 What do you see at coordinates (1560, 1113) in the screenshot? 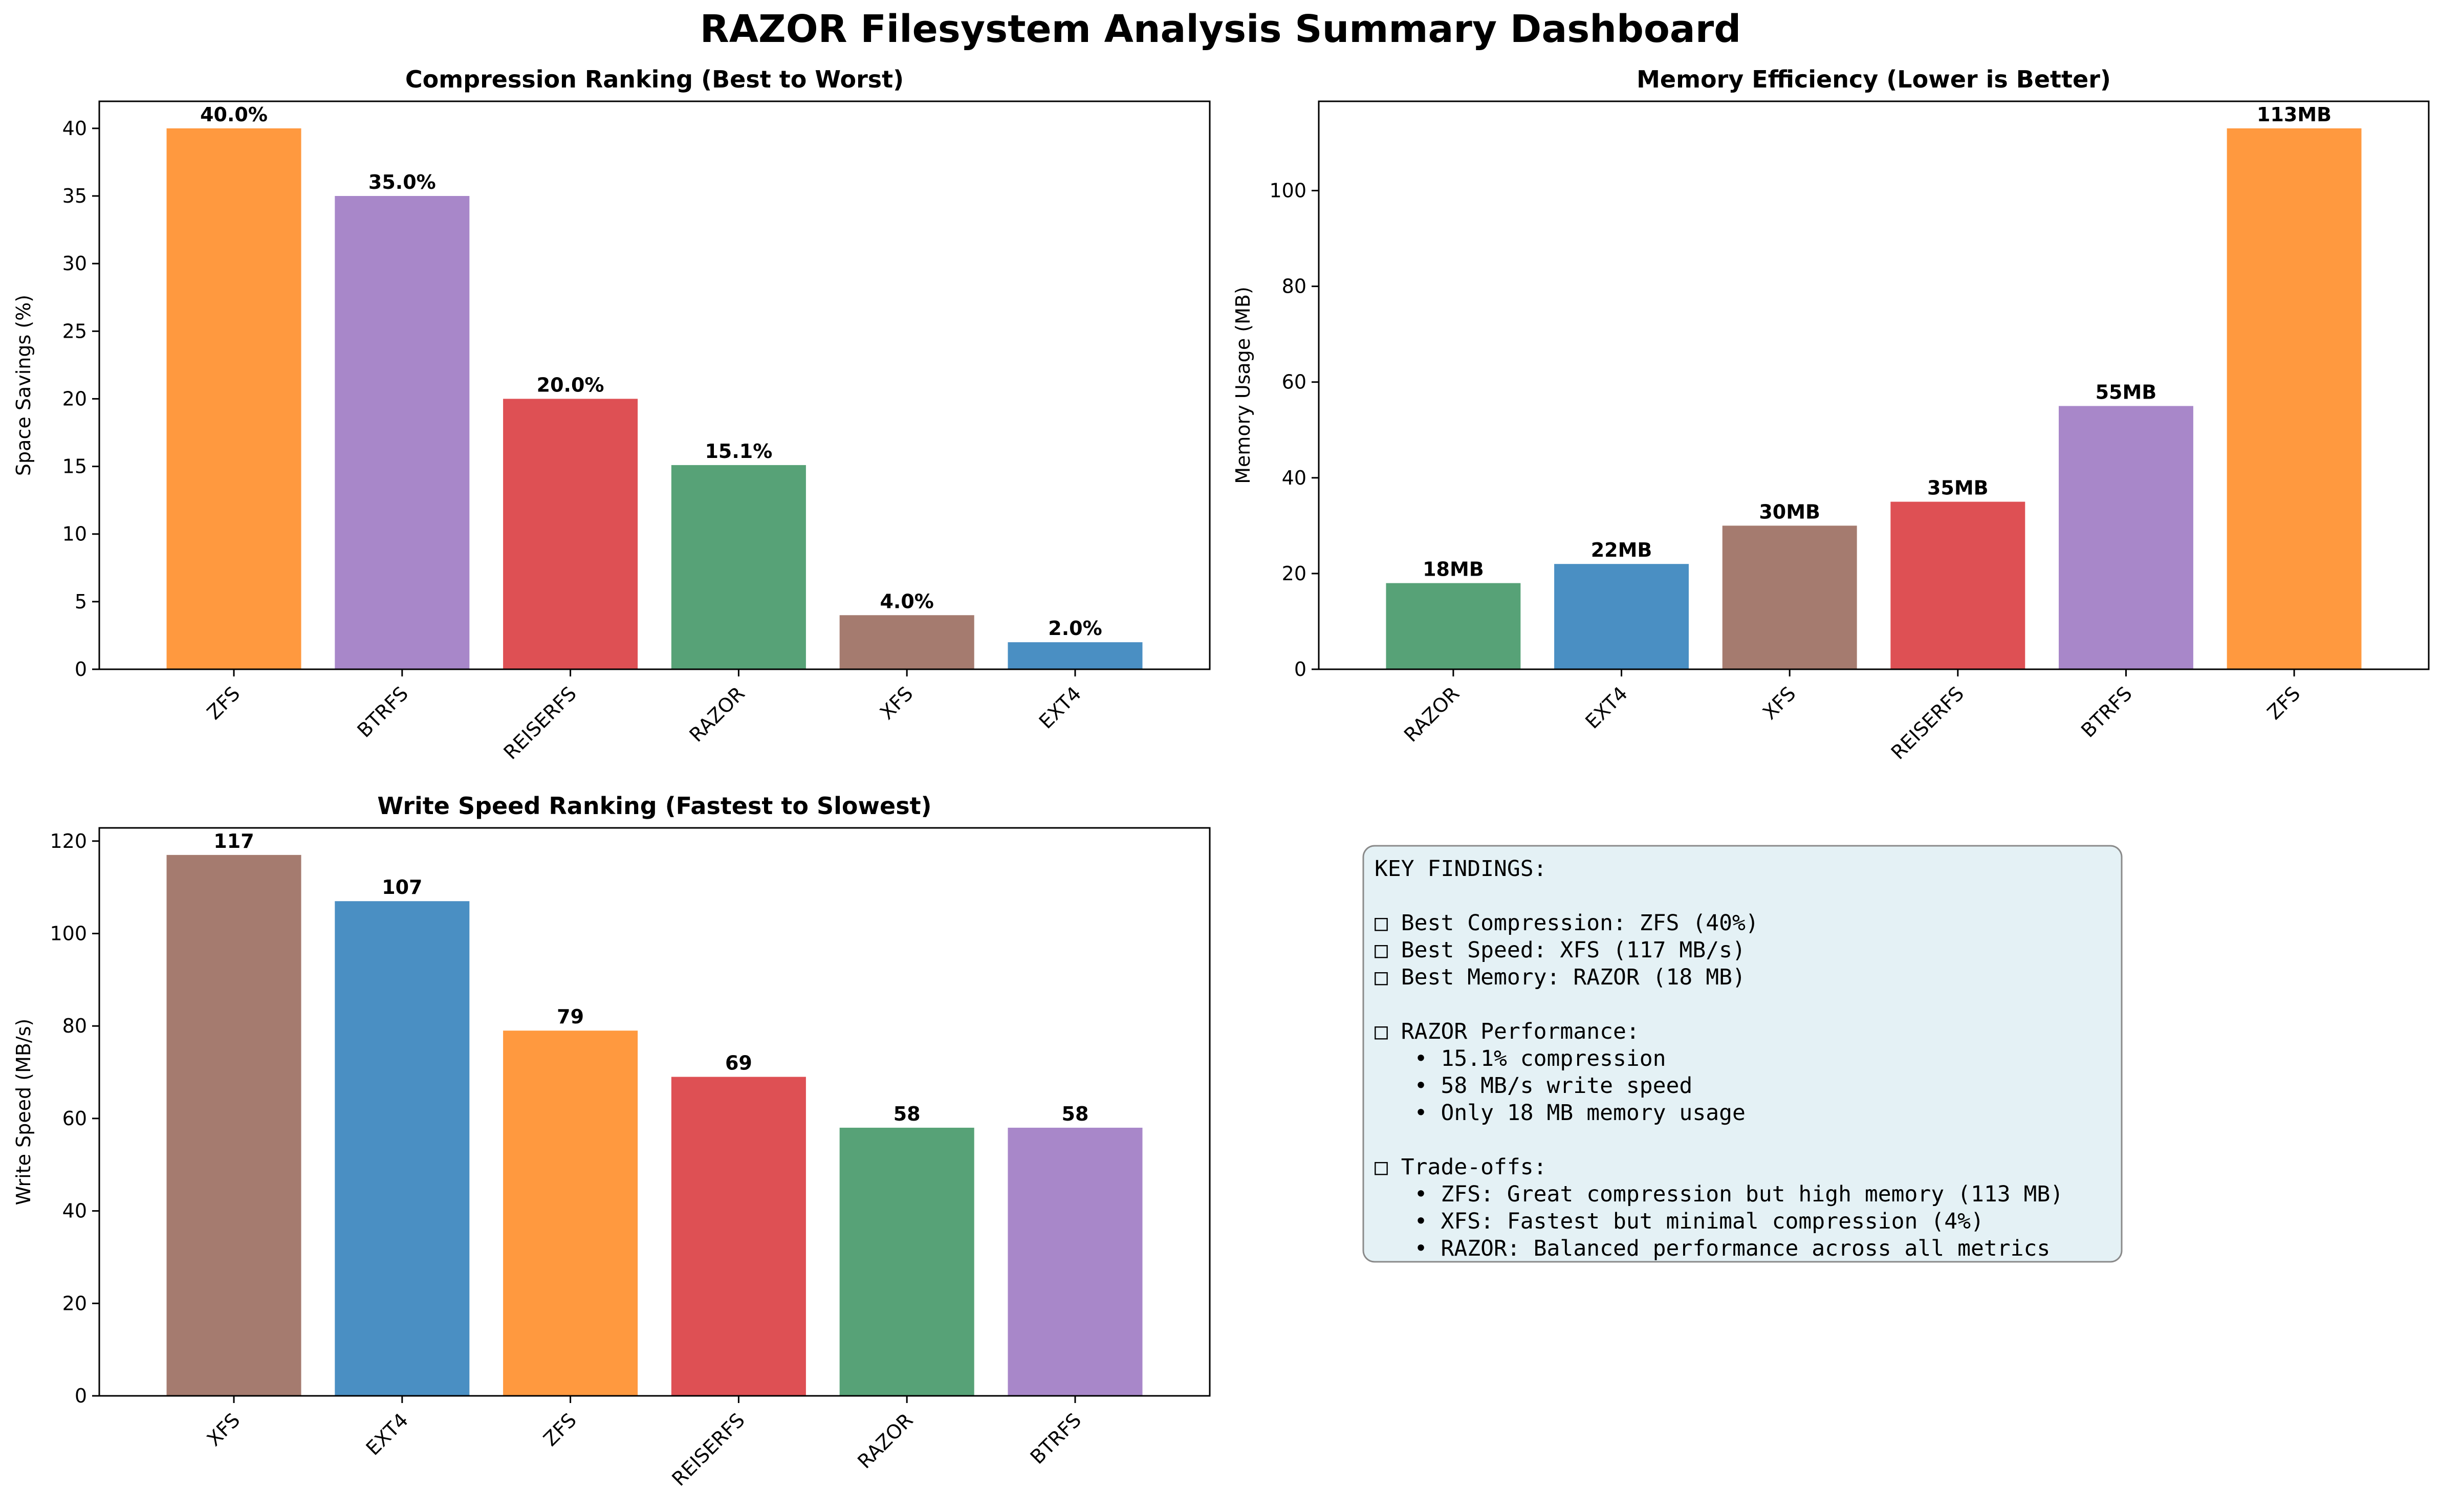
I see `finding-line: • Only 18 MB memory usage` at bounding box center [1560, 1113].